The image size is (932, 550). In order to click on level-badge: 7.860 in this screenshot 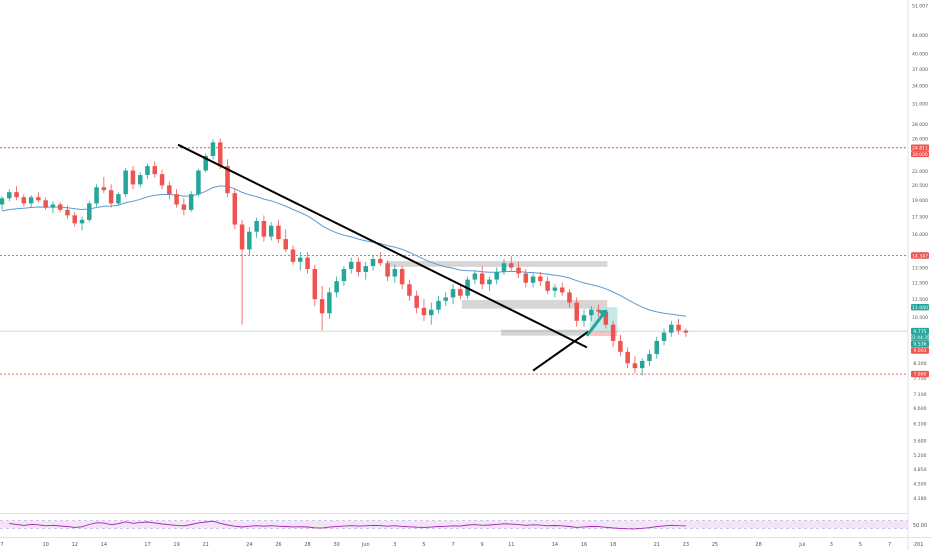, I will do `click(920, 374)`.